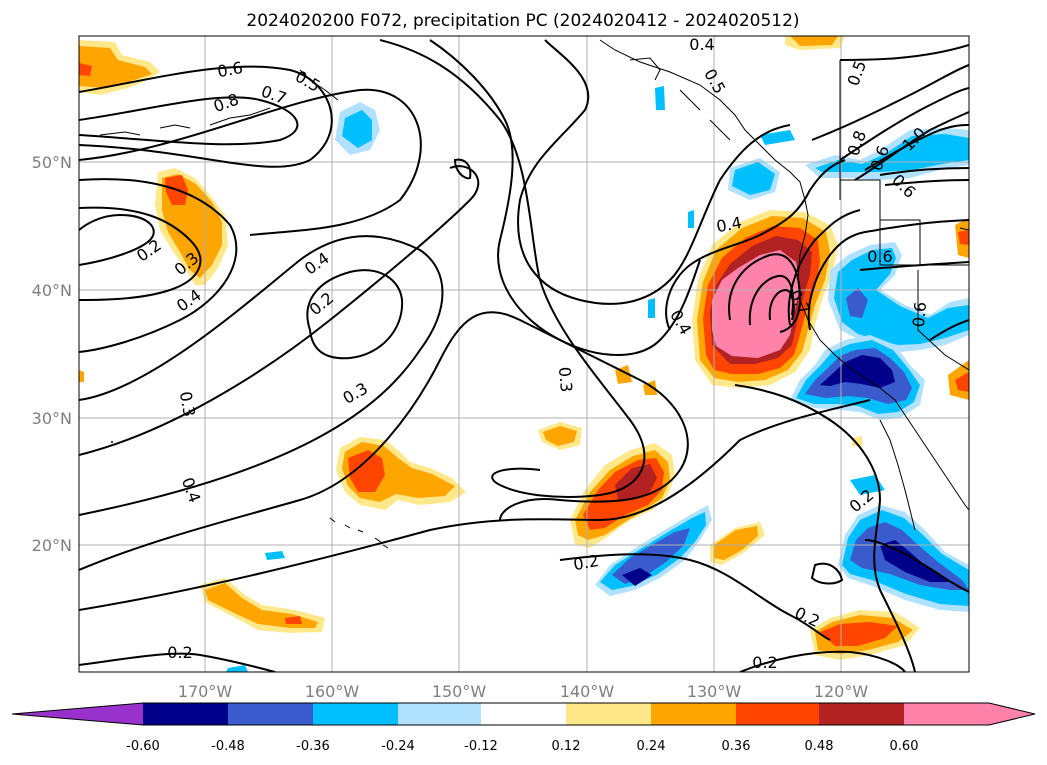  I want to click on lon-label: 140°W, so click(587, 691).